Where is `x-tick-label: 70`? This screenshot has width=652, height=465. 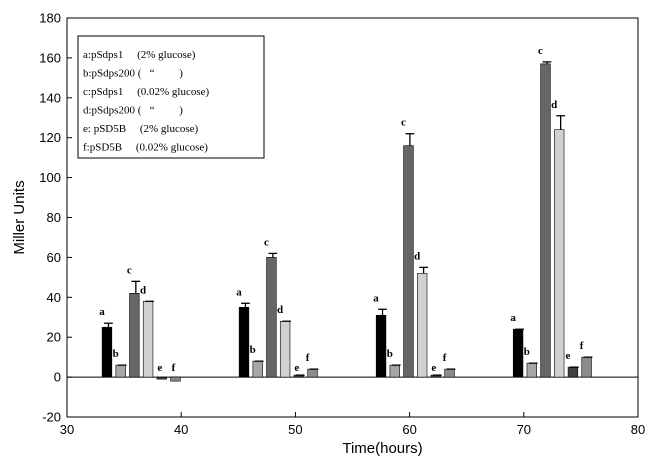
x-tick-label: 70 is located at coordinates (524, 429).